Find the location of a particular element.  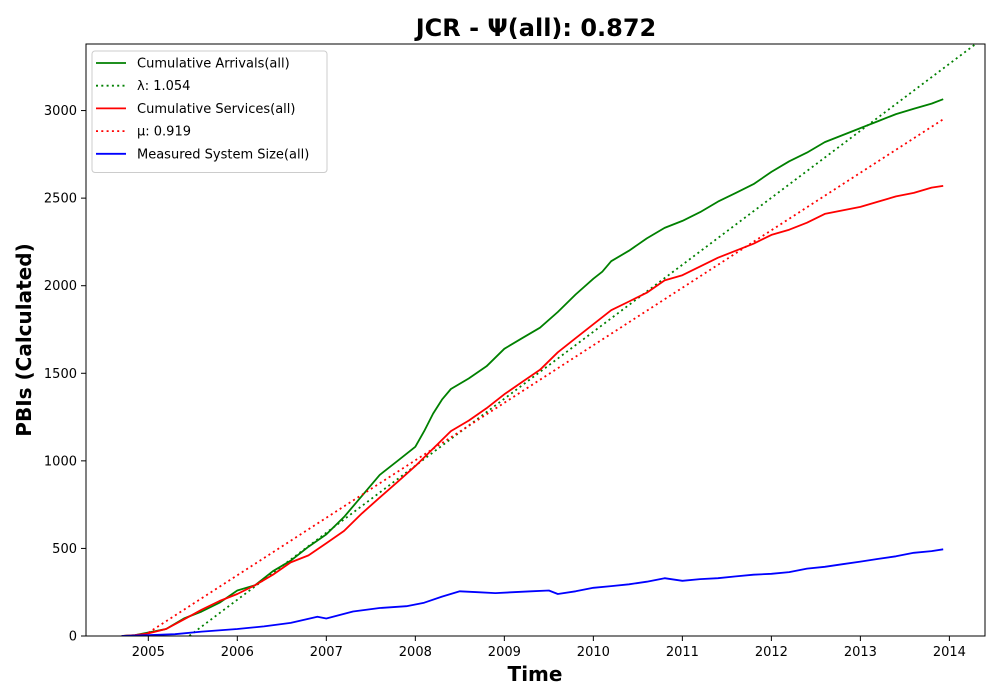

x-tick-label: 2014 is located at coordinates (949, 652).